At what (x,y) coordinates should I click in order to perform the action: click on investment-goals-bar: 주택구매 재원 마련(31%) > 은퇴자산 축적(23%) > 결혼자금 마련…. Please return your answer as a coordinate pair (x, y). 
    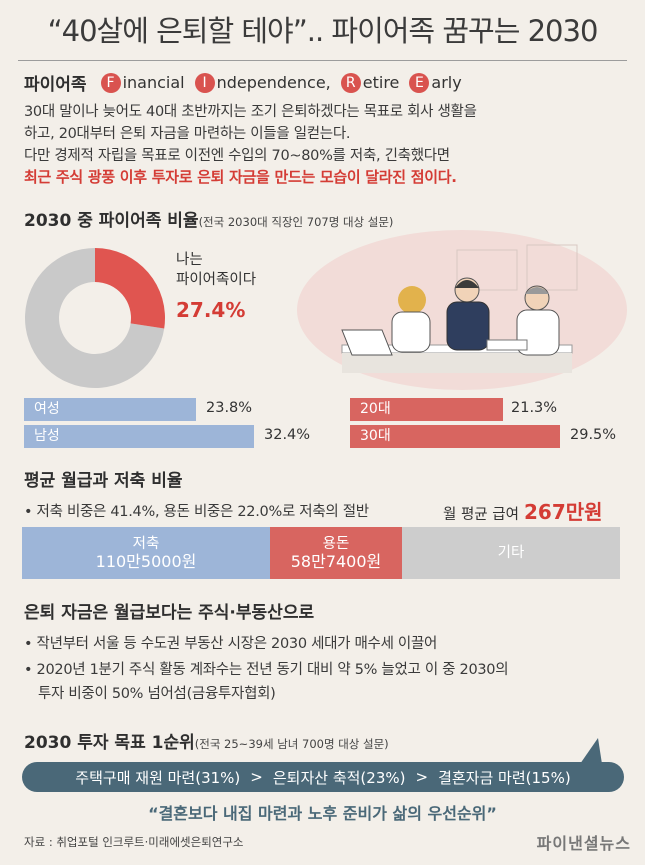
    Looking at the image, I should click on (323, 777).